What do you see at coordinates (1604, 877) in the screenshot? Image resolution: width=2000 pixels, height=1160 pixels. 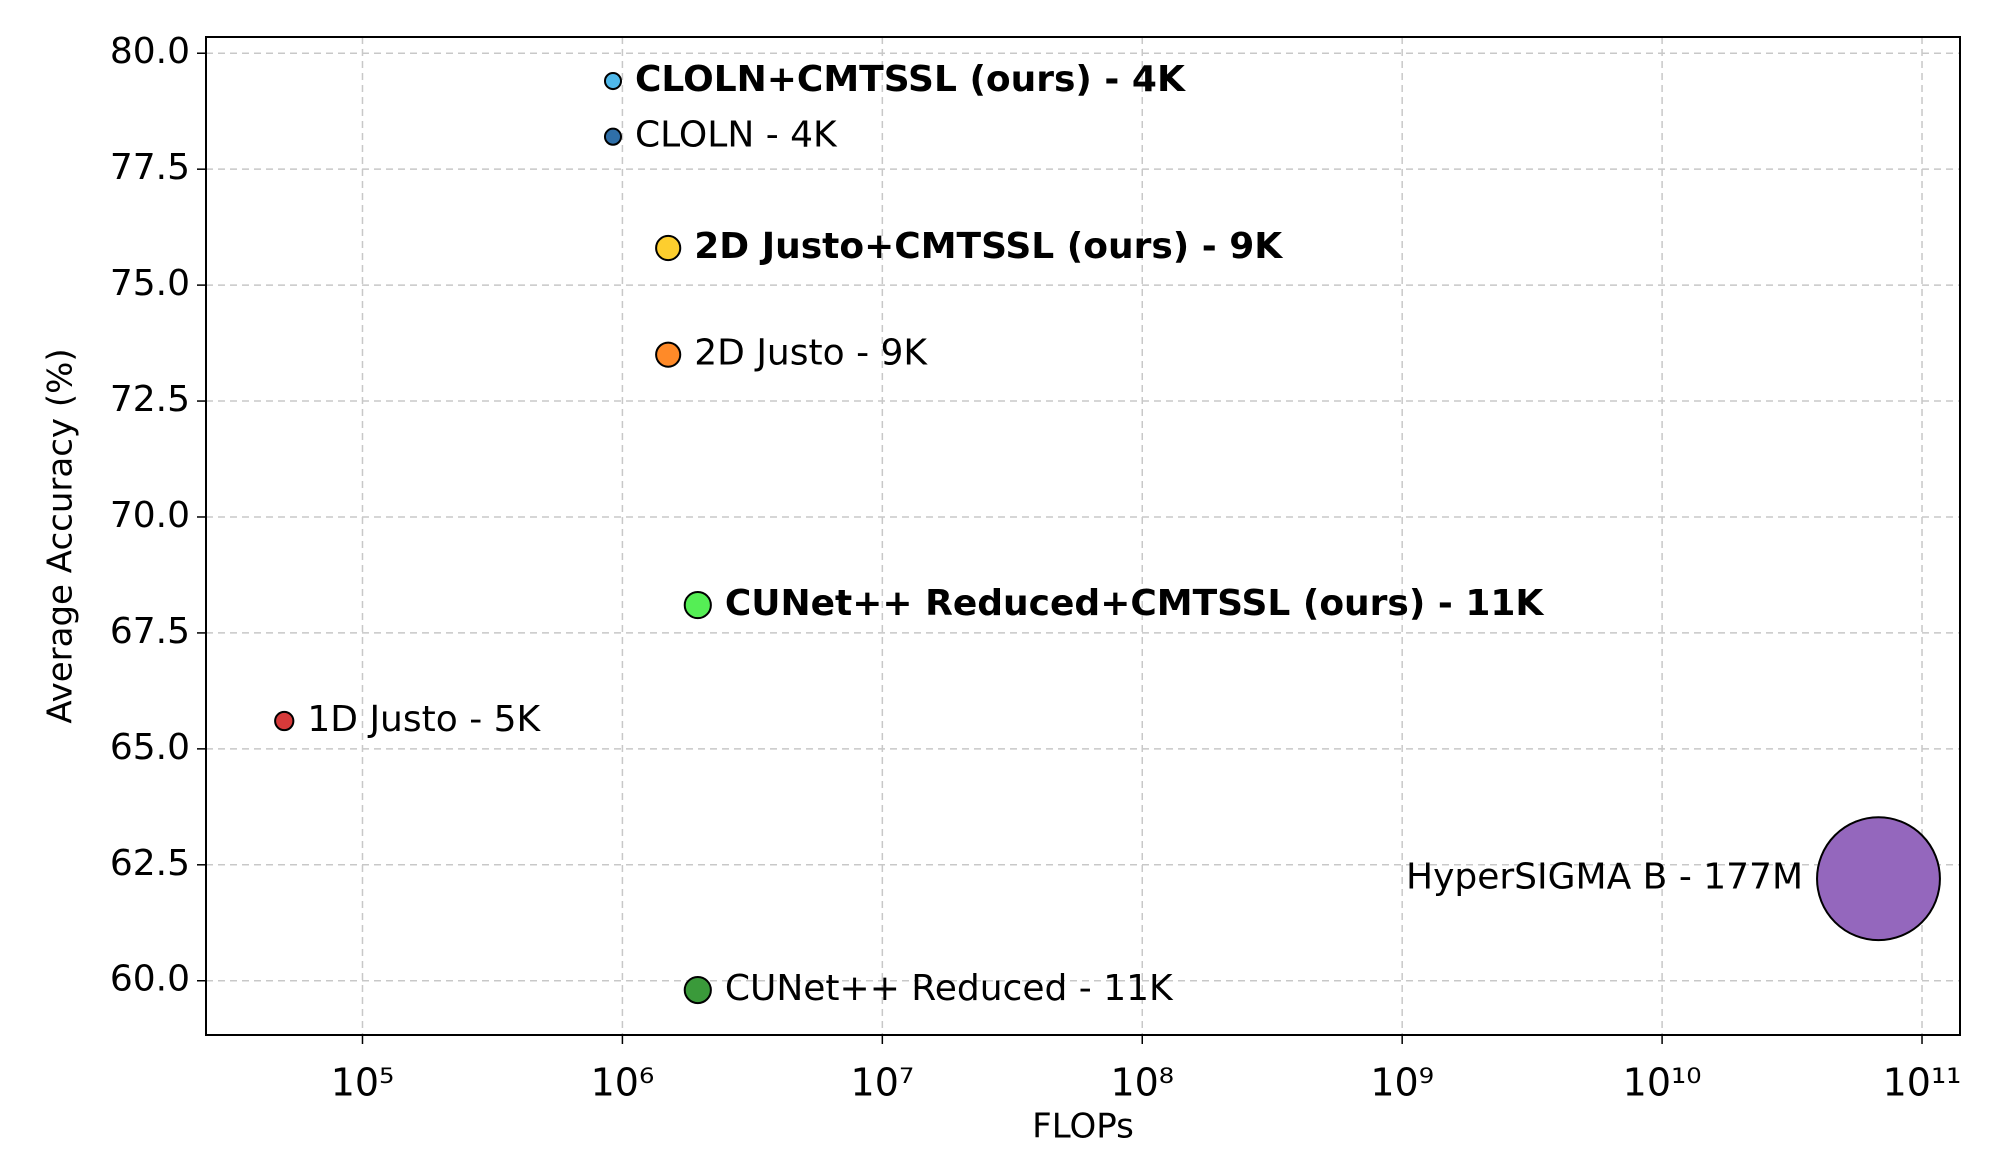 I see `point-label: HyperSIGMA B - 177M` at bounding box center [1604, 877].